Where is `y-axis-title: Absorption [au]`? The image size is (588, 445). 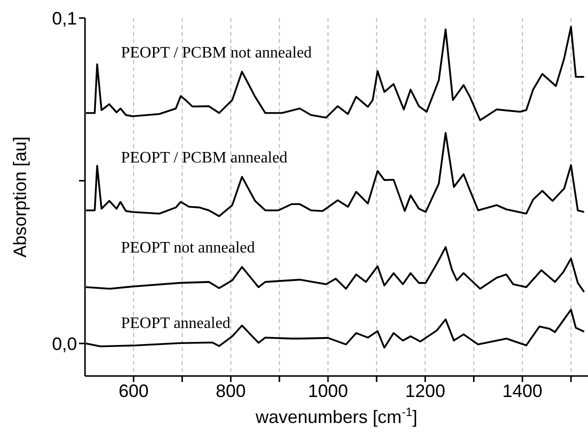
y-axis-title: Absorption [au] is located at coordinates (20, 197).